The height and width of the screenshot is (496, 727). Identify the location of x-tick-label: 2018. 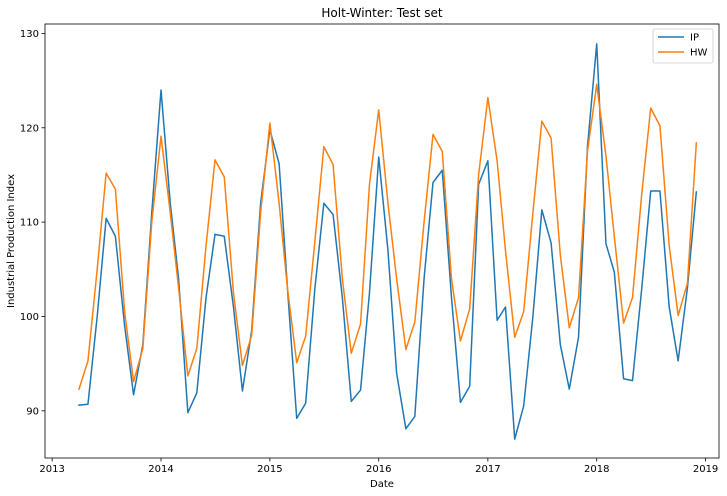
(596, 469).